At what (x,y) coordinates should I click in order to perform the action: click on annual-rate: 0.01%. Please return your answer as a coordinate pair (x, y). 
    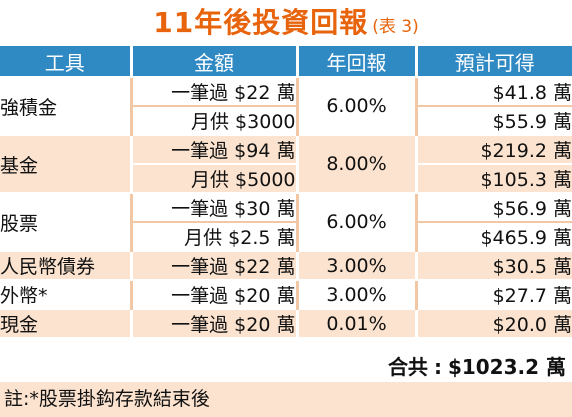
    Looking at the image, I should click on (355, 322).